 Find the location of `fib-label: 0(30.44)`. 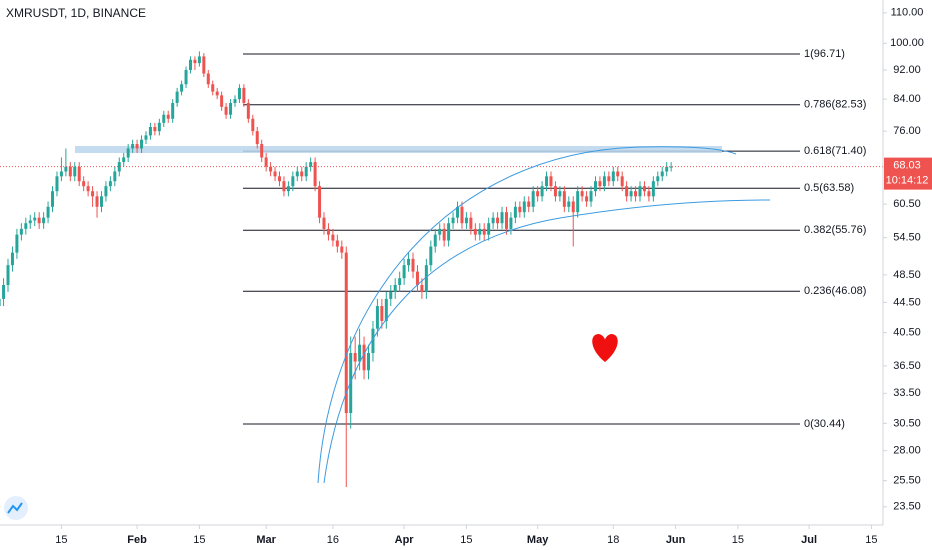

fib-label: 0(30.44) is located at coordinates (824, 424).